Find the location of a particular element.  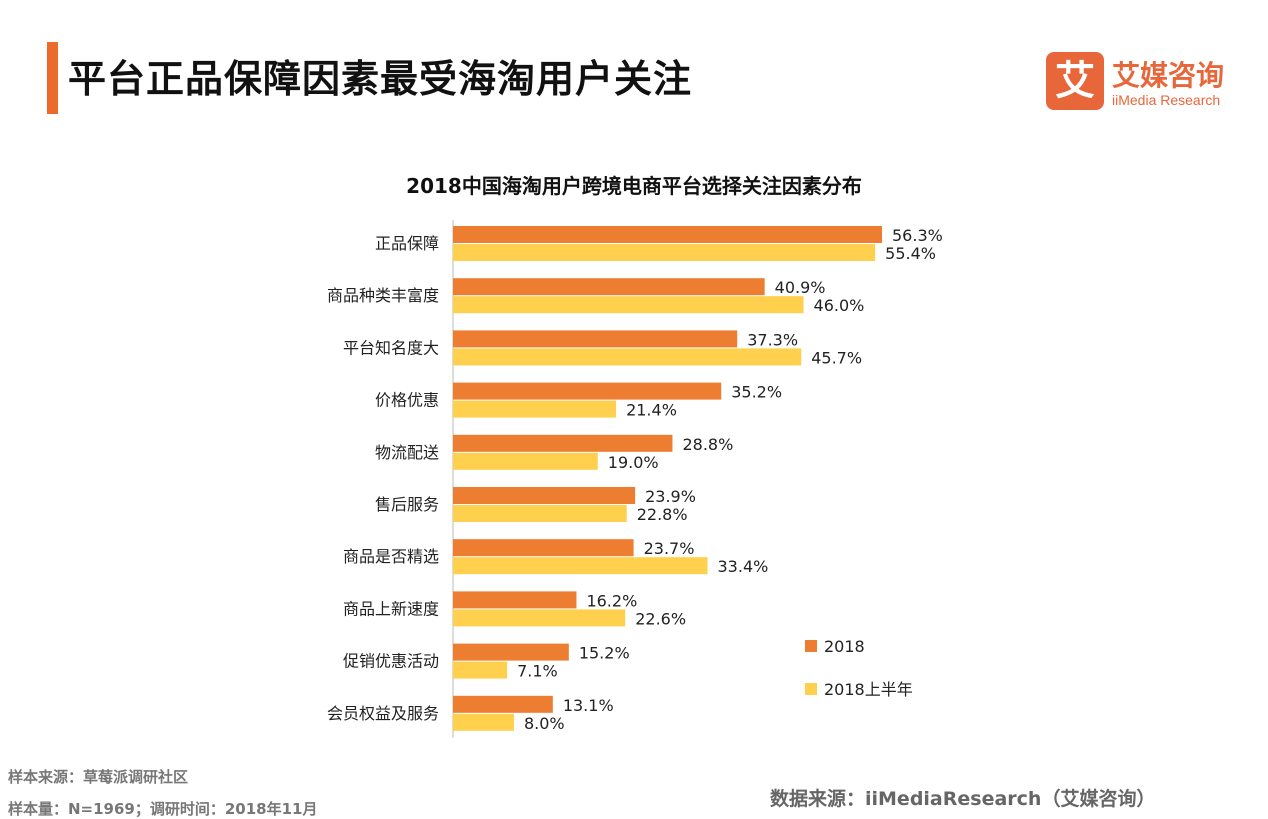

chart-title: 2018中国海淘用户跨境电商平台选择关注因素分布 is located at coordinates (634, 186).